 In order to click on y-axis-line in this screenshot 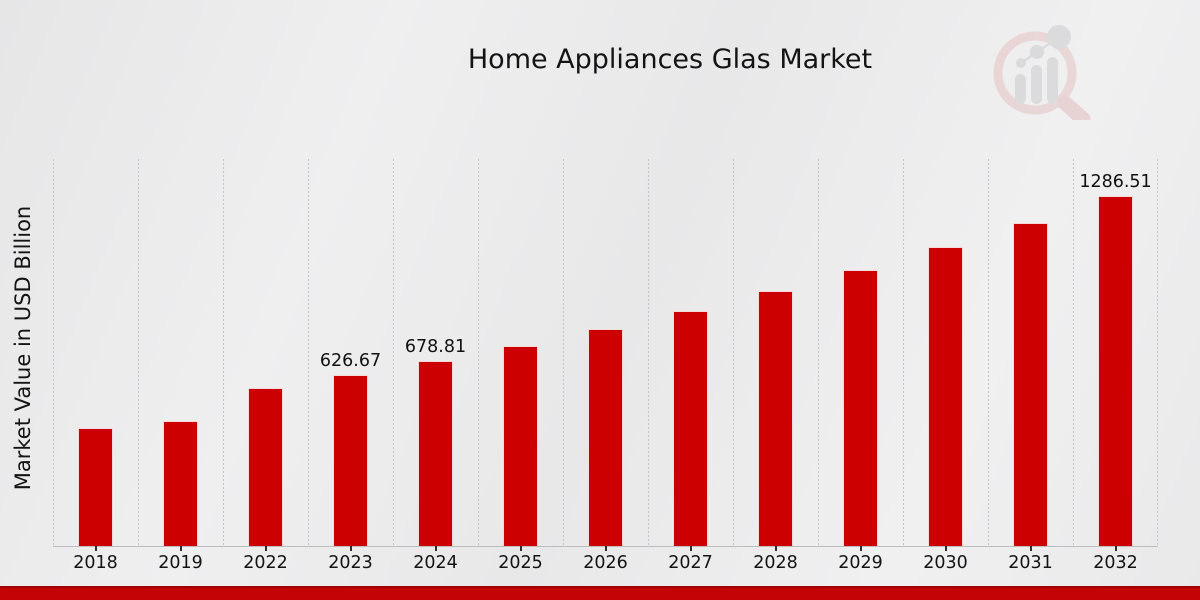, I will do `click(53, 352)`.